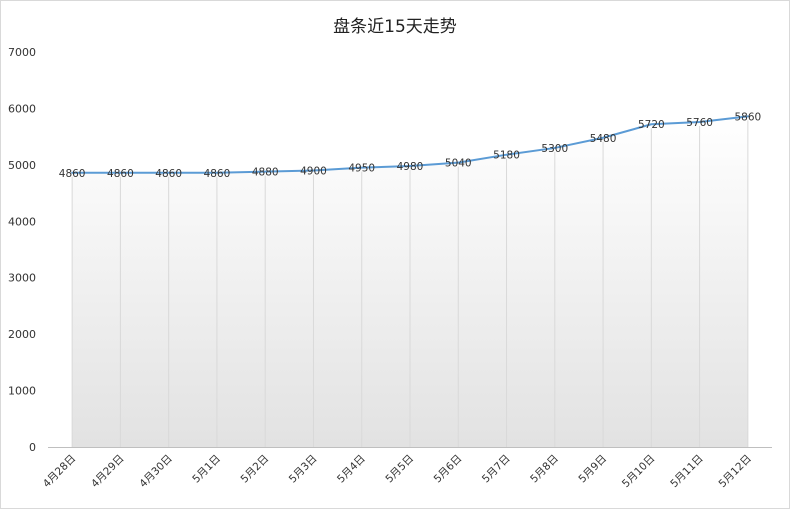 The height and width of the screenshot is (509, 790). What do you see at coordinates (458, 164) in the screenshot?
I see `data-label: 5040` at bounding box center [458, 164].